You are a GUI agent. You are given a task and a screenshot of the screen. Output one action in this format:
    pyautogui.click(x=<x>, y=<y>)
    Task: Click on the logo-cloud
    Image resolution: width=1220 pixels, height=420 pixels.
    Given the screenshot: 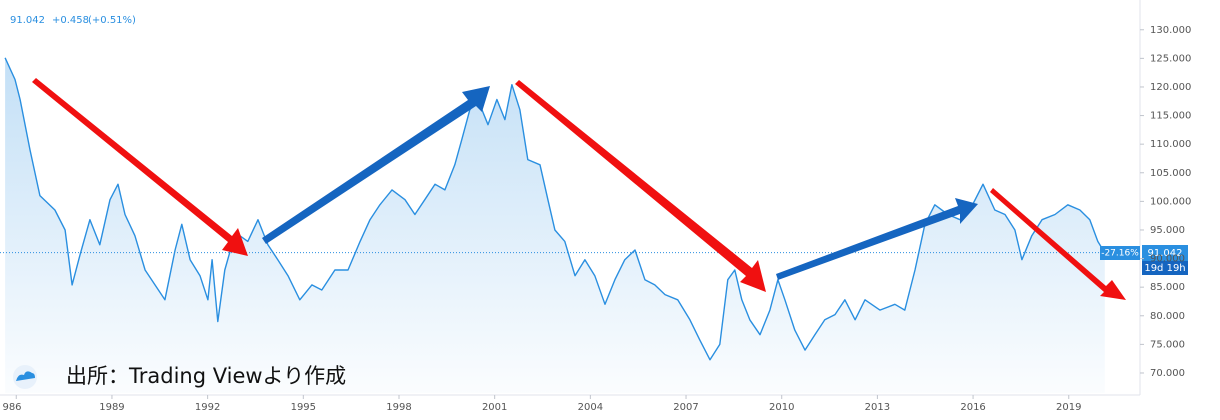 What is the action you would take?
    pyautogui.click(x=25, y=376)
    